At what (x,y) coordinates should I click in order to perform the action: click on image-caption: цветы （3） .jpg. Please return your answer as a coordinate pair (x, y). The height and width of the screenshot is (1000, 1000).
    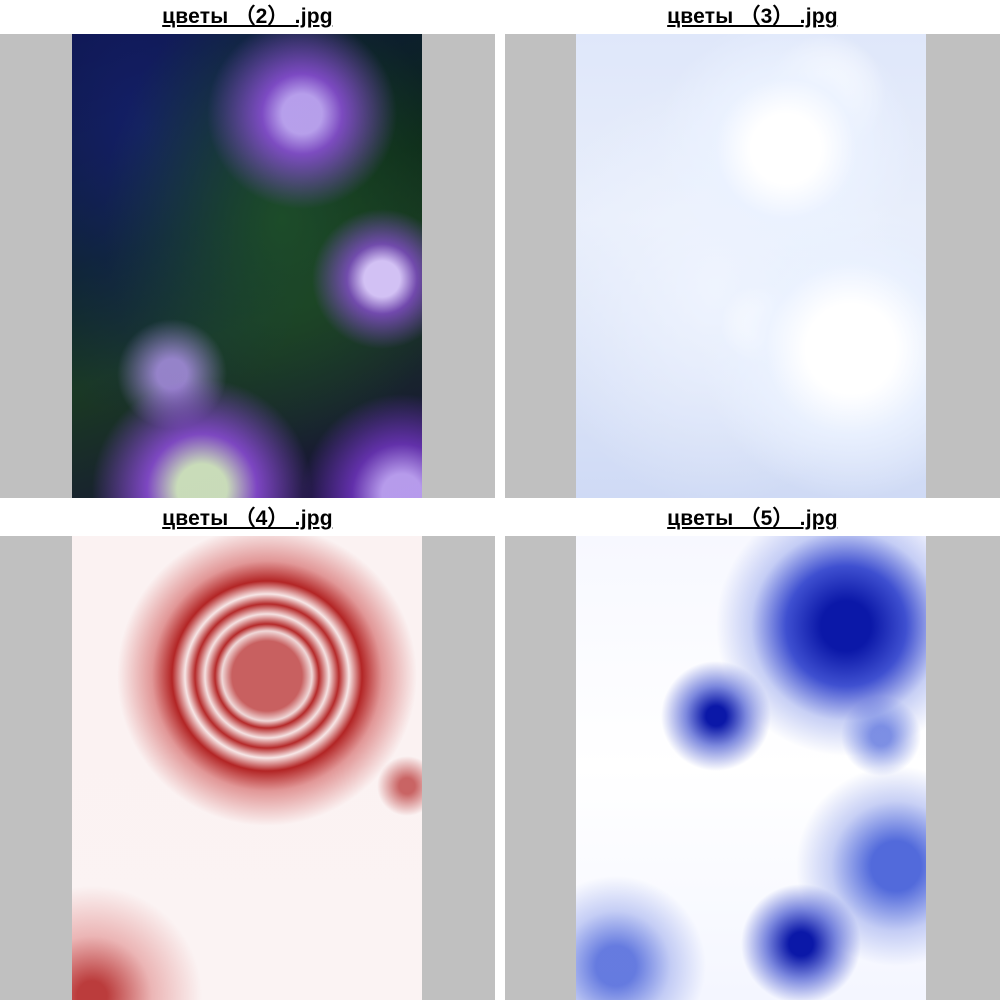
    Looking at the image, I should click on (752, 16).